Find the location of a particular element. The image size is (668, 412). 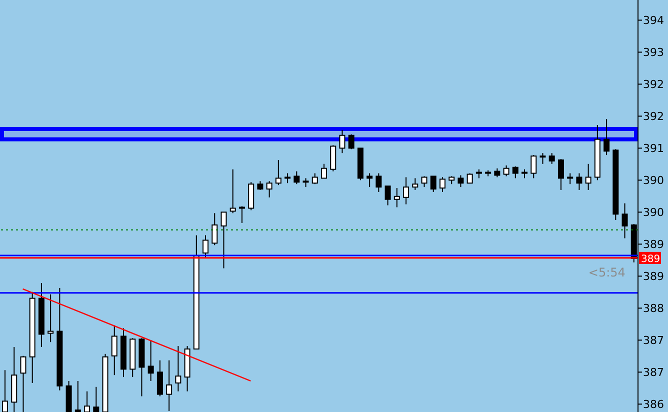

y-tick-label: 388 is located at coordinates (653, 309).